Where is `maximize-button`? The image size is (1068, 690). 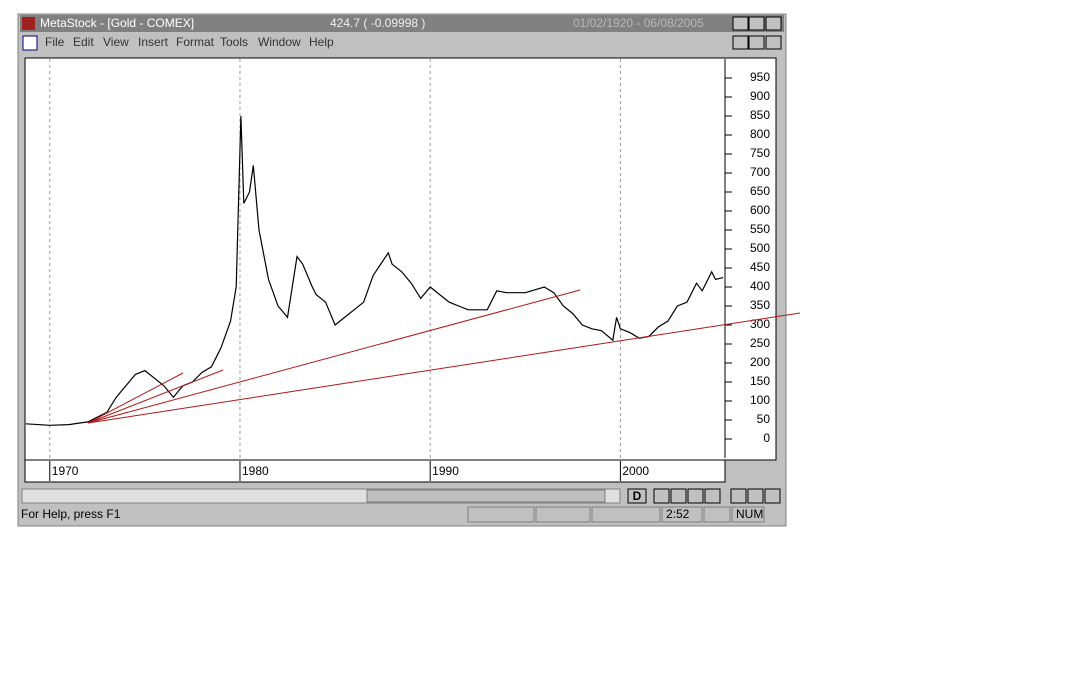 maximize-button is located at coordinates (756, 23).